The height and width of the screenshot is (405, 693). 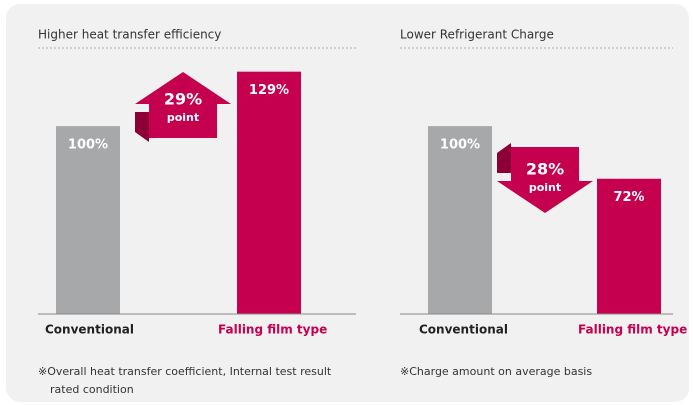 I want to click on annotation-value: 28%, so click(x=545, y=169).